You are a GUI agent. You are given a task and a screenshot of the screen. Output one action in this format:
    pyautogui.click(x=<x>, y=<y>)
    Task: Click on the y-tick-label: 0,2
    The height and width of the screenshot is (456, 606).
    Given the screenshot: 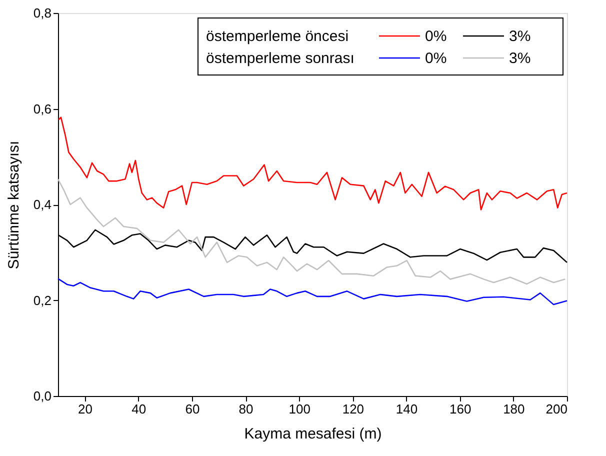 What is the action you would take?
    pyautogui.click(x=42, y=300)
    